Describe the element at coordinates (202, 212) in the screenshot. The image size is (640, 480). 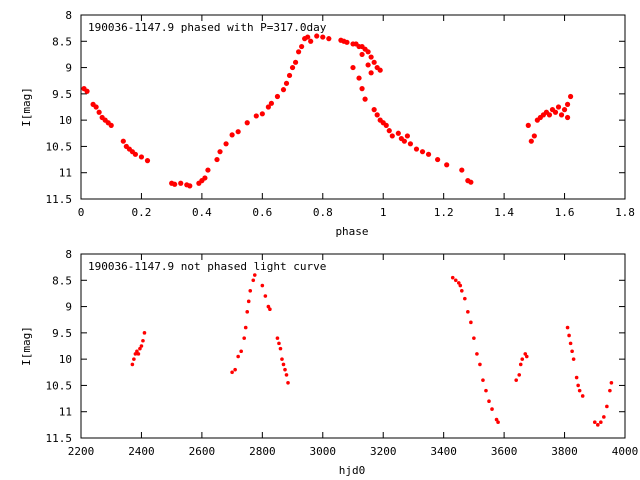
I see `x-tick-label: 0.4` at that location.